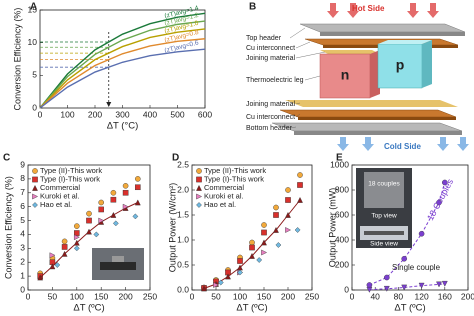  I want to click on y-axis-label: Output Power (W/cm²), so click(172, 228).